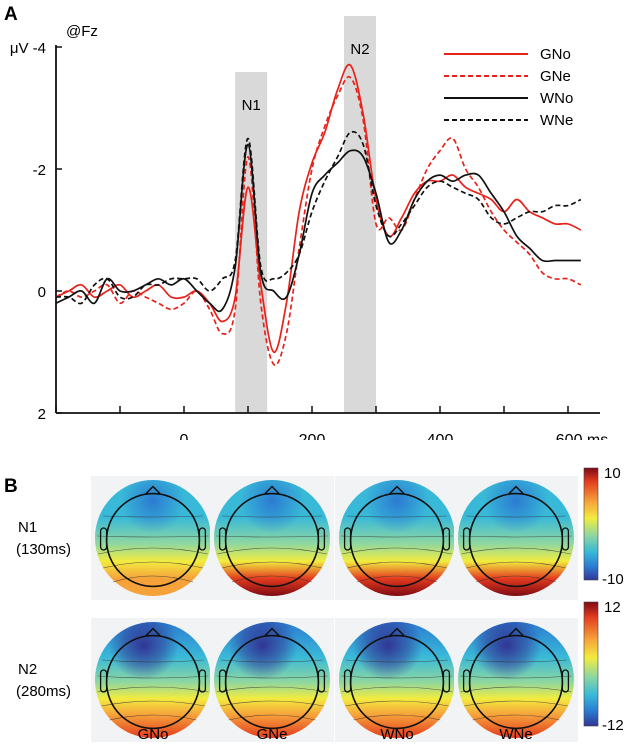 The image size is (633, 746). Describe the element at coordinates (42, 414) in the screenshot. I see `y-tick-label: 2` at that location.